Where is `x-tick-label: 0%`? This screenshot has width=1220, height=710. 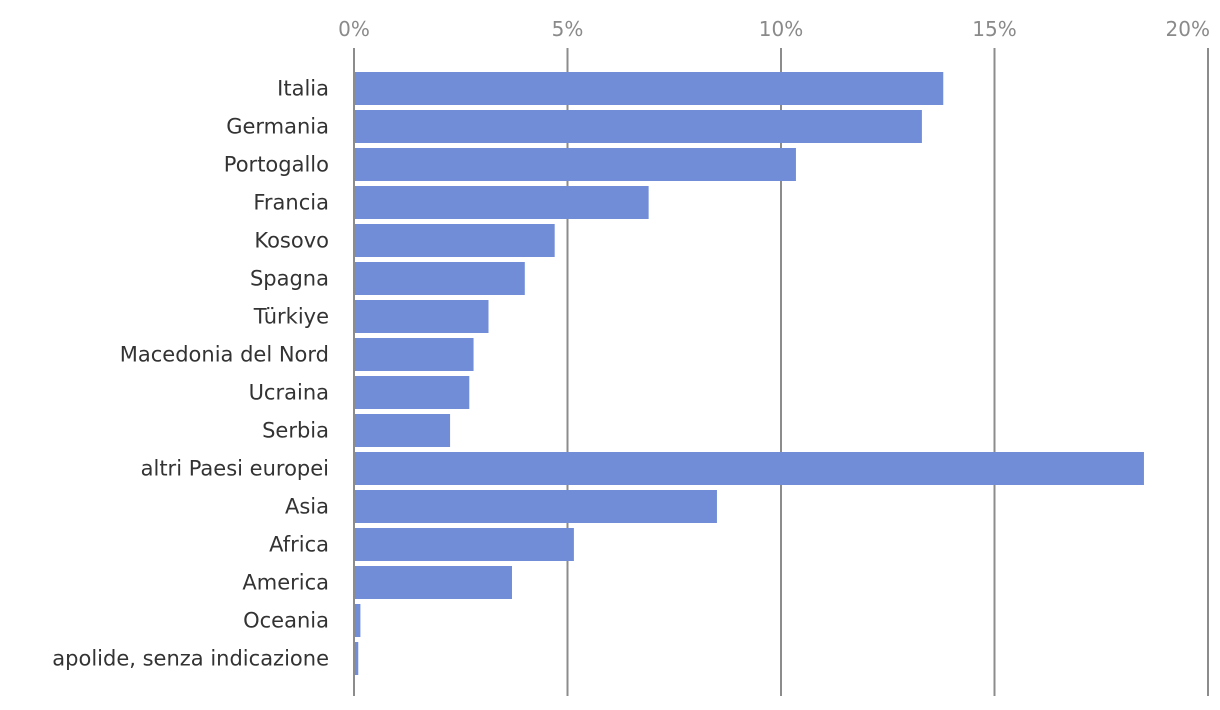 x-tick-label: 0% is located at coordinates (354, 29).